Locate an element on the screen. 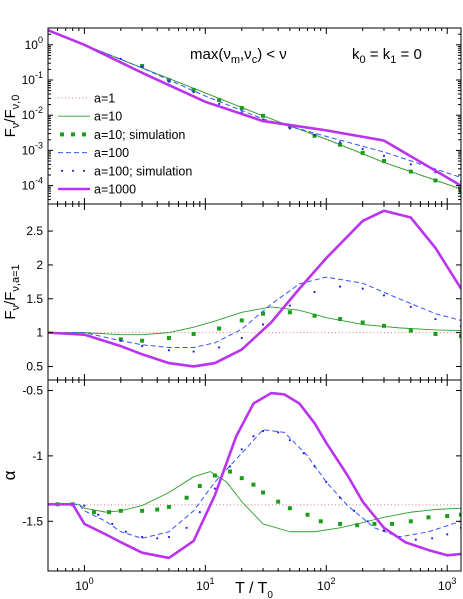 The width and height of the screenshot is (463, 599). legend-label: a=10 is located at coordinates (108, 117).